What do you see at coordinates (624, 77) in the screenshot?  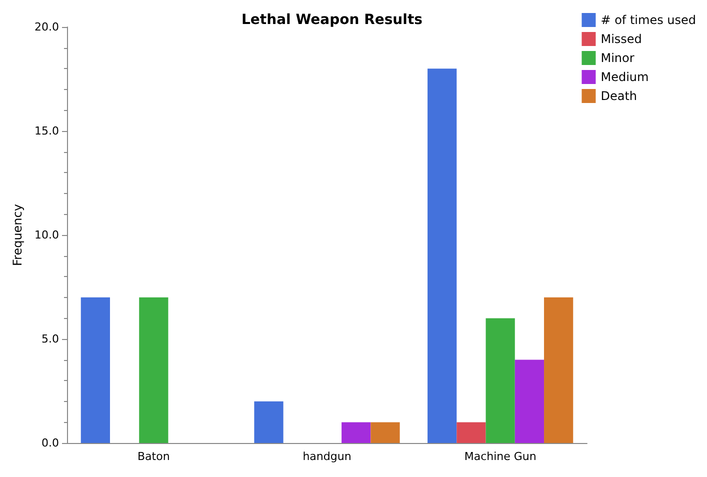 I see `legend-label: Medium` at bounding box center [624, 77].